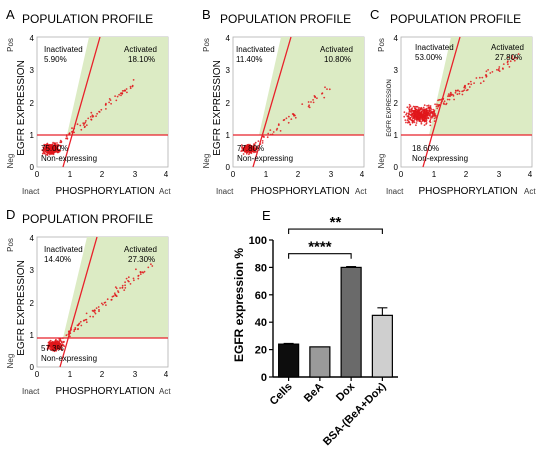 This screenshot has width=550, height=467. Describe the element at coordinates (166, 174) in the screenshot. I see `panel-a-xtick-4: 4` at that location.